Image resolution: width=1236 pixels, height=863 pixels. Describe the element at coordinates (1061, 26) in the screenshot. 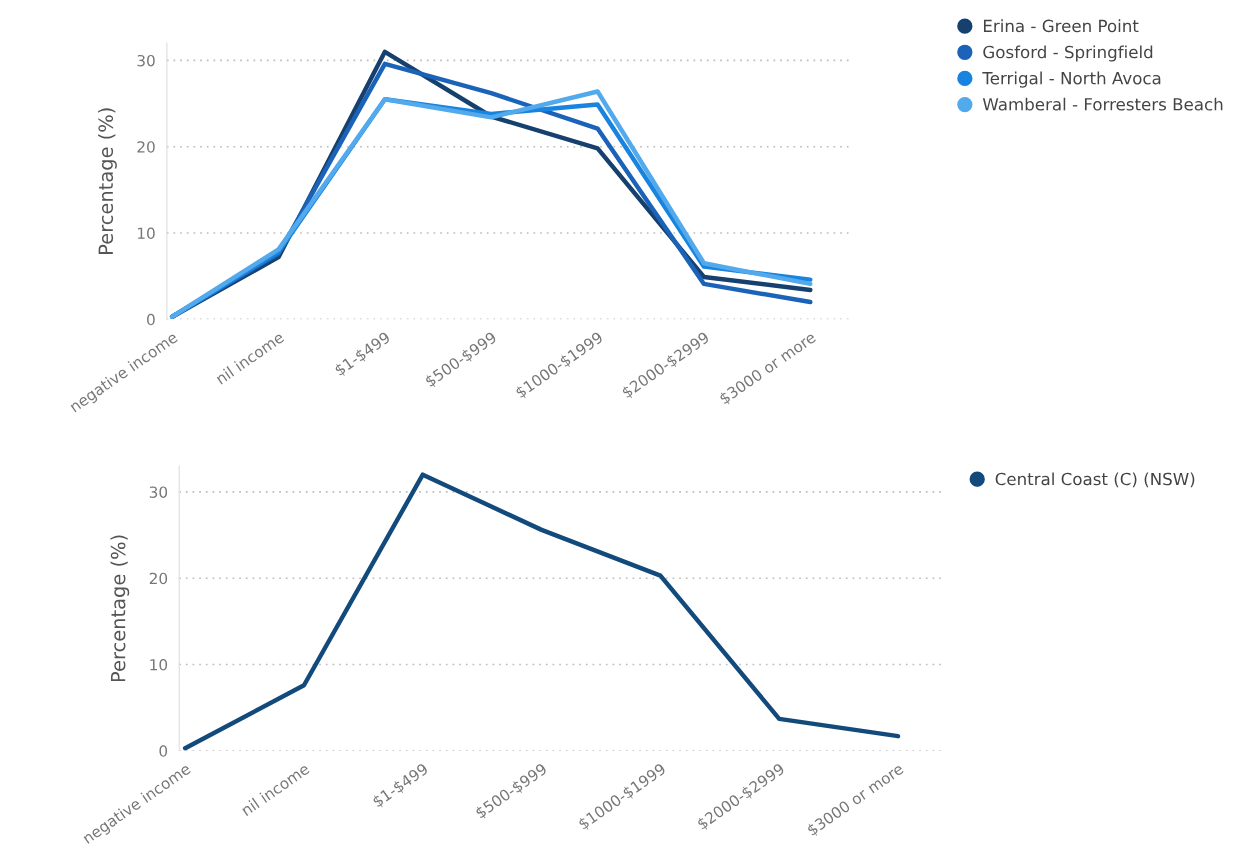

I see `legend-label: Erina - Green Point` at that location.